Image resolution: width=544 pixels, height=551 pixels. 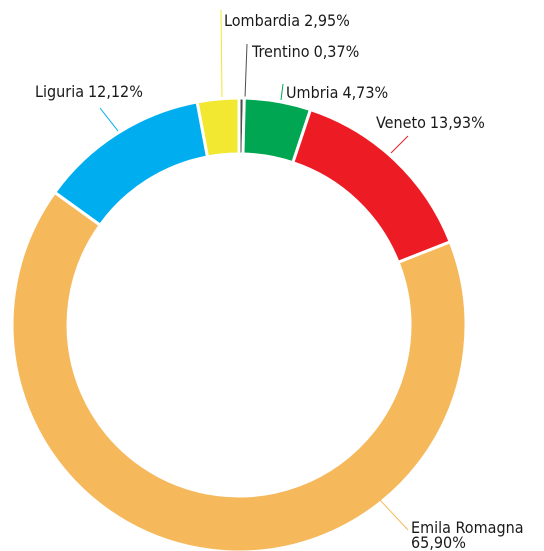 What do you see at coordinates (467, 527) in the screenshot?
I see `slice-name: Emila Romagna` at bounding box center [467, 527].